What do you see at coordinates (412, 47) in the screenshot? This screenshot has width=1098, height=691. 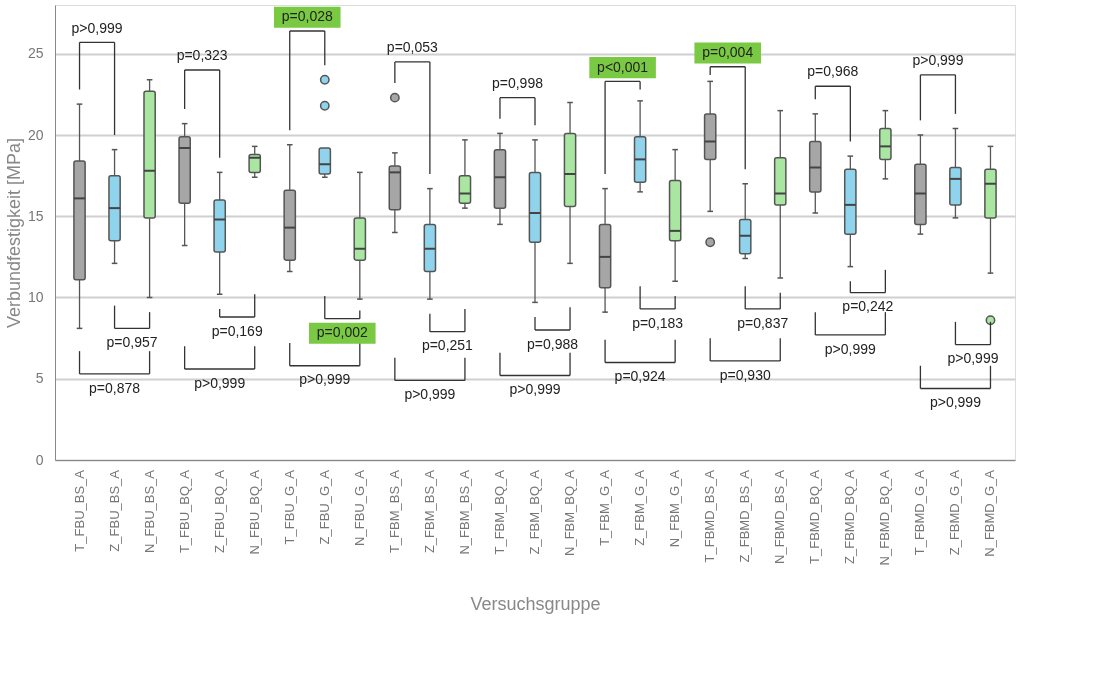 I see `annotation: p=0,053` at bounding box center [412, 47].